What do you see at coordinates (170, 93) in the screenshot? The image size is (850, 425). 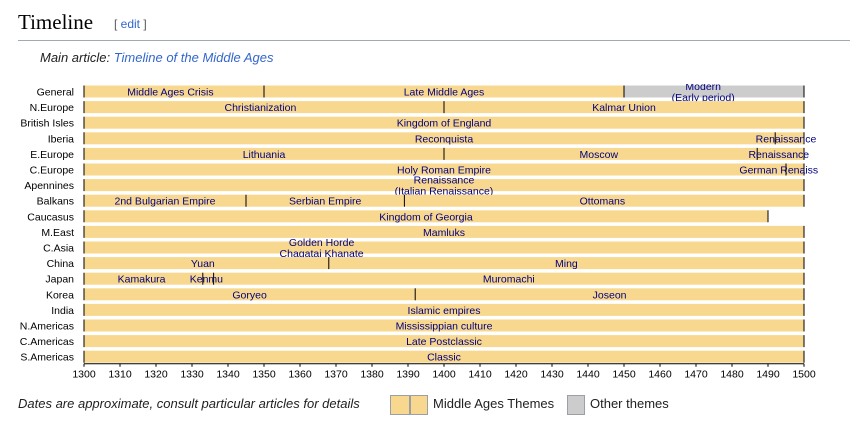 I see `bar-label: Middle Ages Crisis` at bounding box center [170, 93].